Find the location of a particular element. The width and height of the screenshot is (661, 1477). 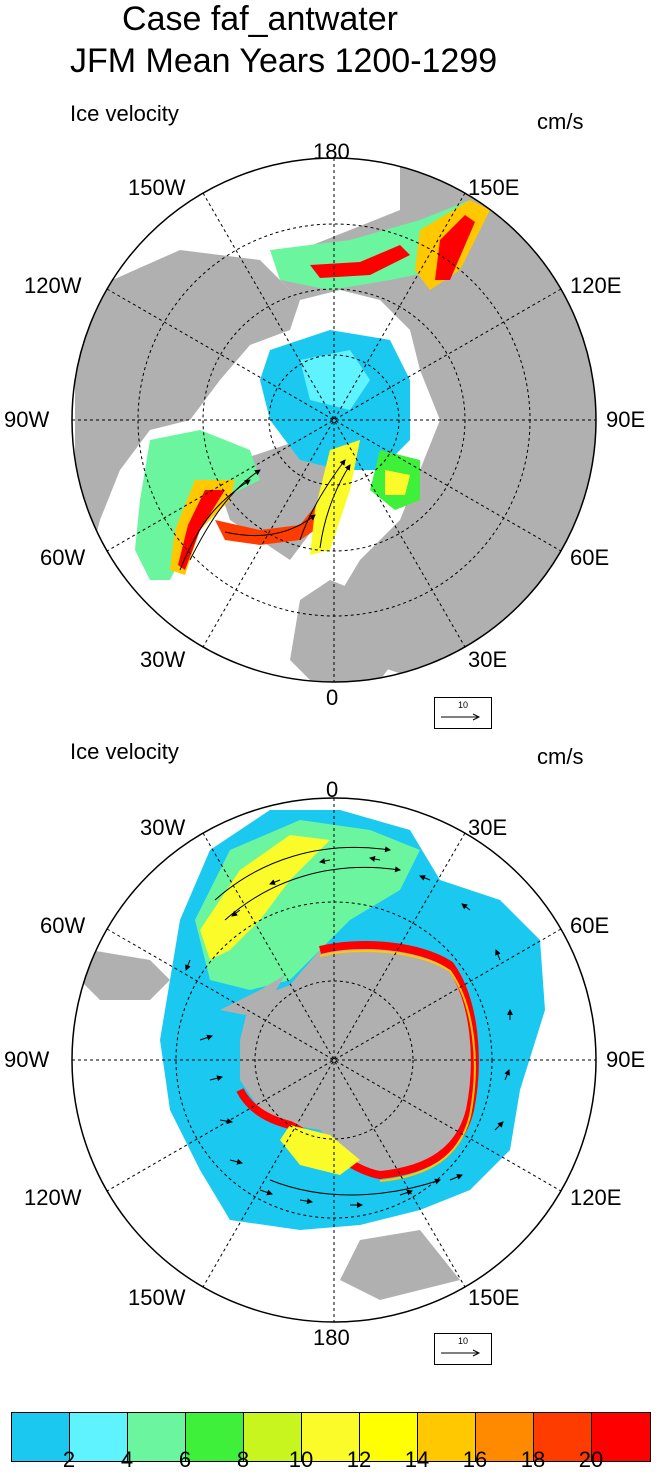

panel2-units-label: cm/s is located at coordinates (560, 756).